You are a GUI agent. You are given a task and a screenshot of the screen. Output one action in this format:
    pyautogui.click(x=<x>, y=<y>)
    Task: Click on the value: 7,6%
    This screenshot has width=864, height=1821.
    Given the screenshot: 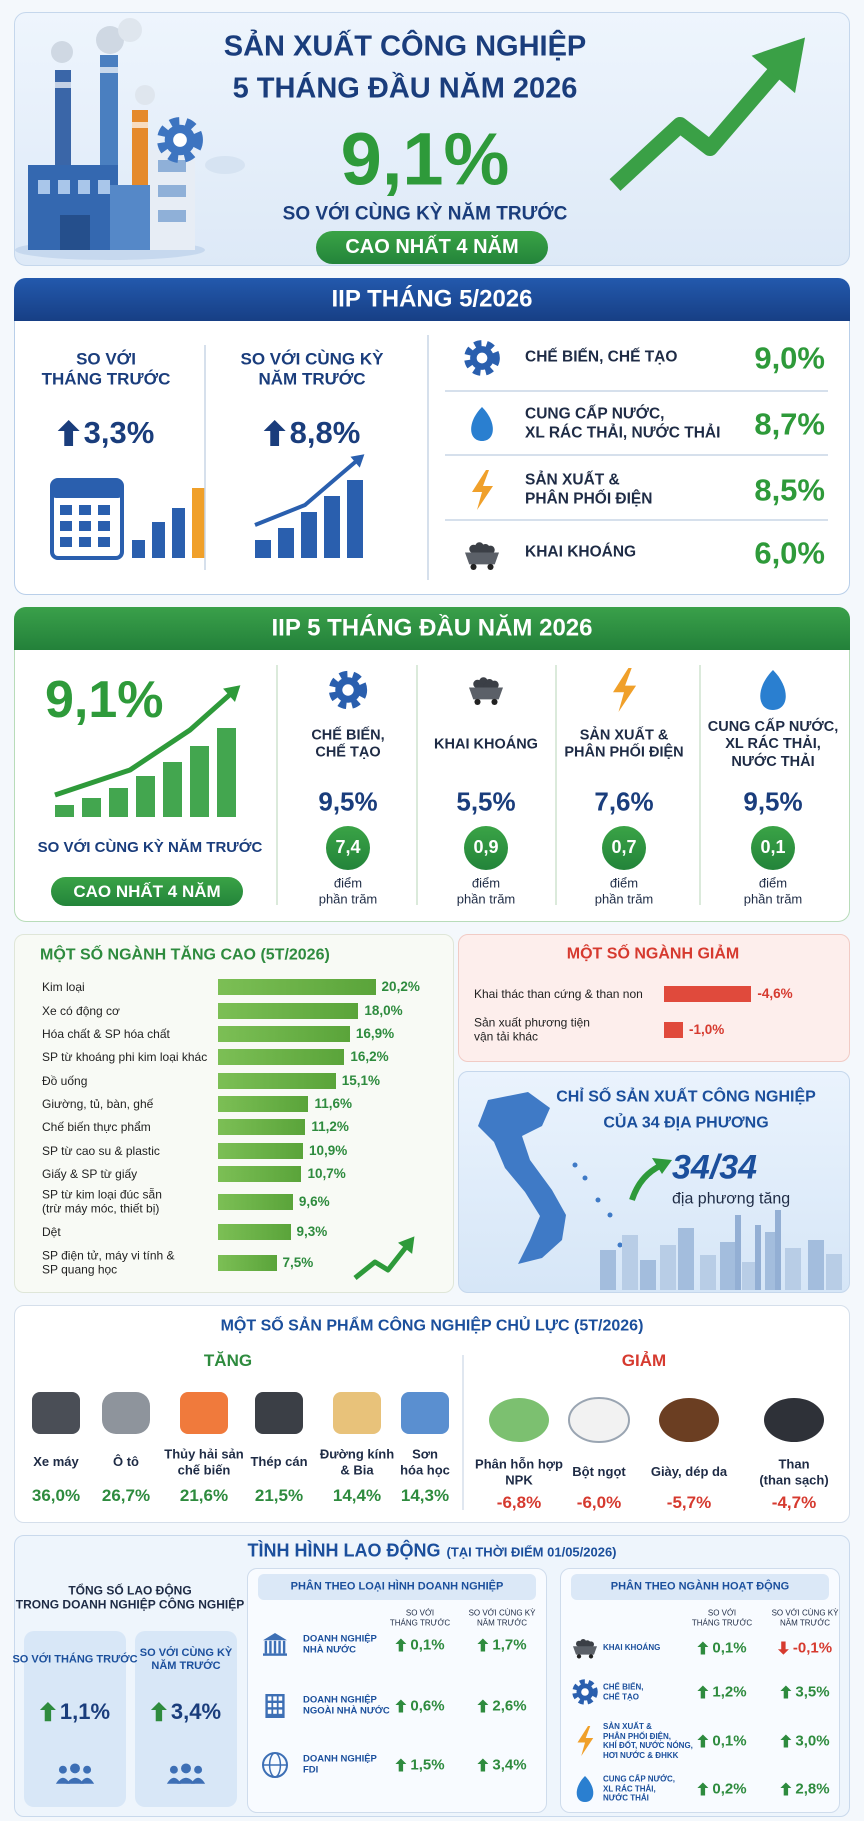 What is the action you would take?
    pyautogui.click(x=624, y=801)
    